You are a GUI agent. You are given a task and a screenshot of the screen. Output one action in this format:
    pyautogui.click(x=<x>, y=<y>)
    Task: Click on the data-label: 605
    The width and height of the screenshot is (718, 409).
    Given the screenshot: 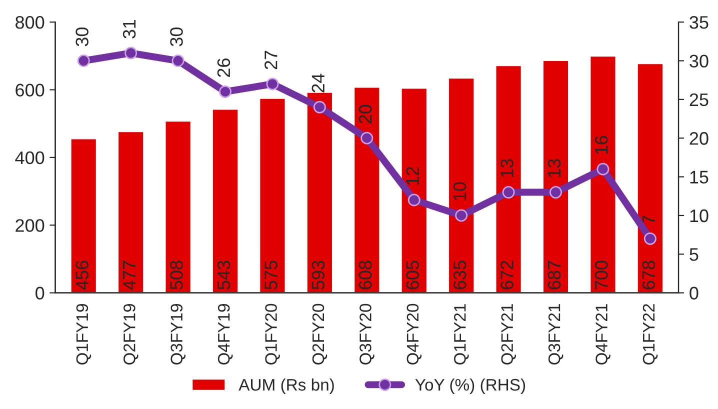 What is the action you would take?
    pyautogui.click(x=412, y=275)
    